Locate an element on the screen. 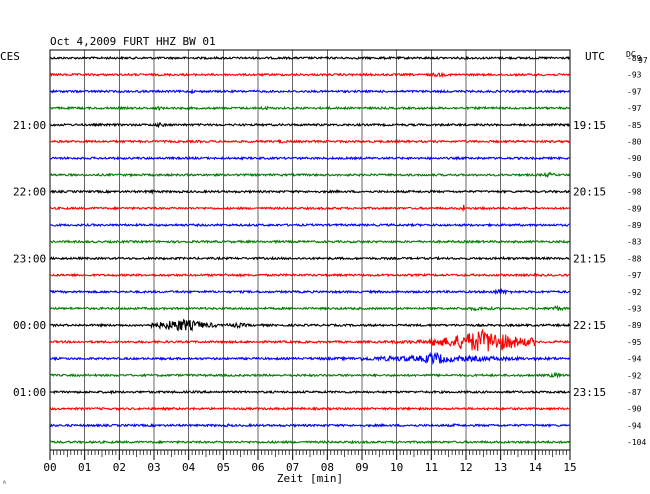 The width and height of the screenshot is (650, 494). x-tick-label: 04 is located at coordinates (189, 467).